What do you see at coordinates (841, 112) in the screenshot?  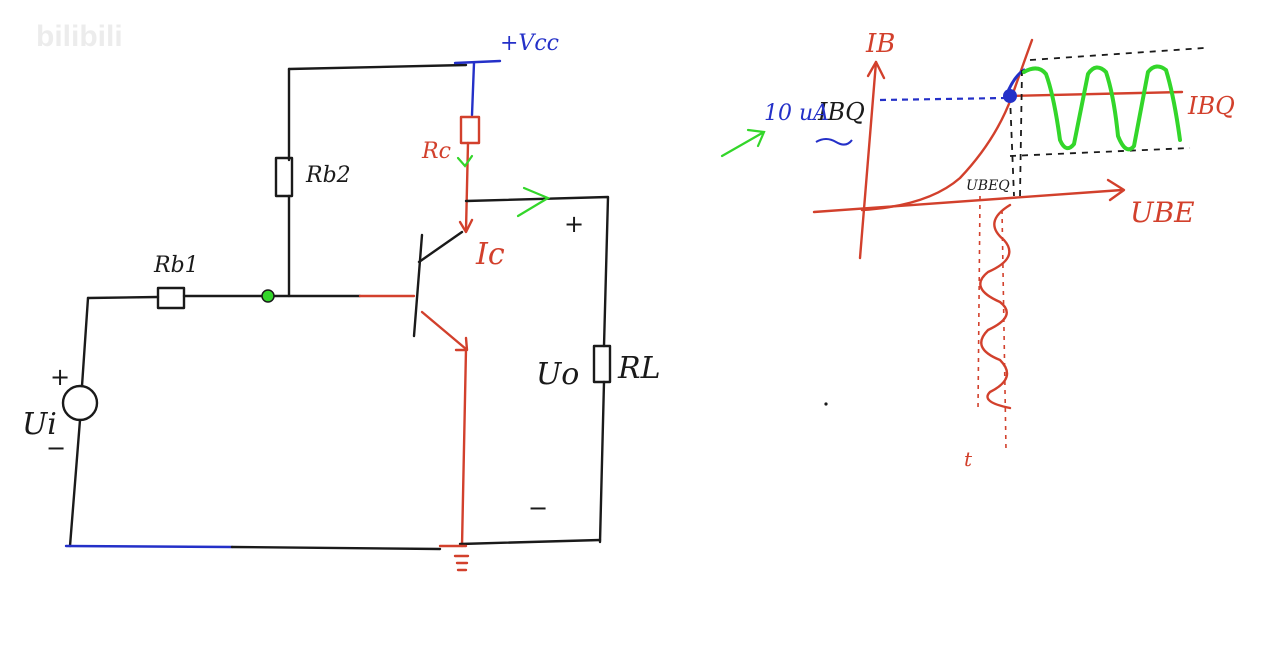 I see `ibq-left-label: IBQ` at bounding box center [841, 112].